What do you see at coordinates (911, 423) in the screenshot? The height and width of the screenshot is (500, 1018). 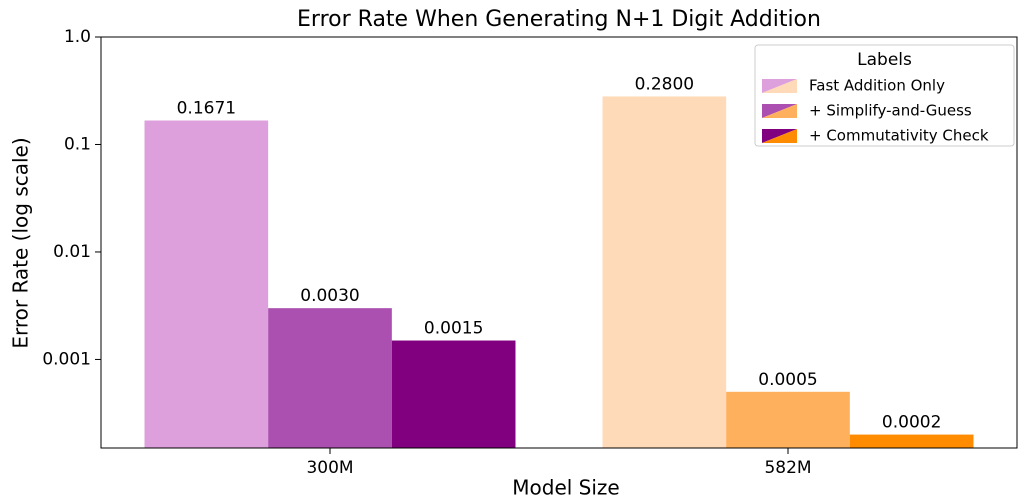 I see `value-label: 0.0002` at bounding box center [911, 423].